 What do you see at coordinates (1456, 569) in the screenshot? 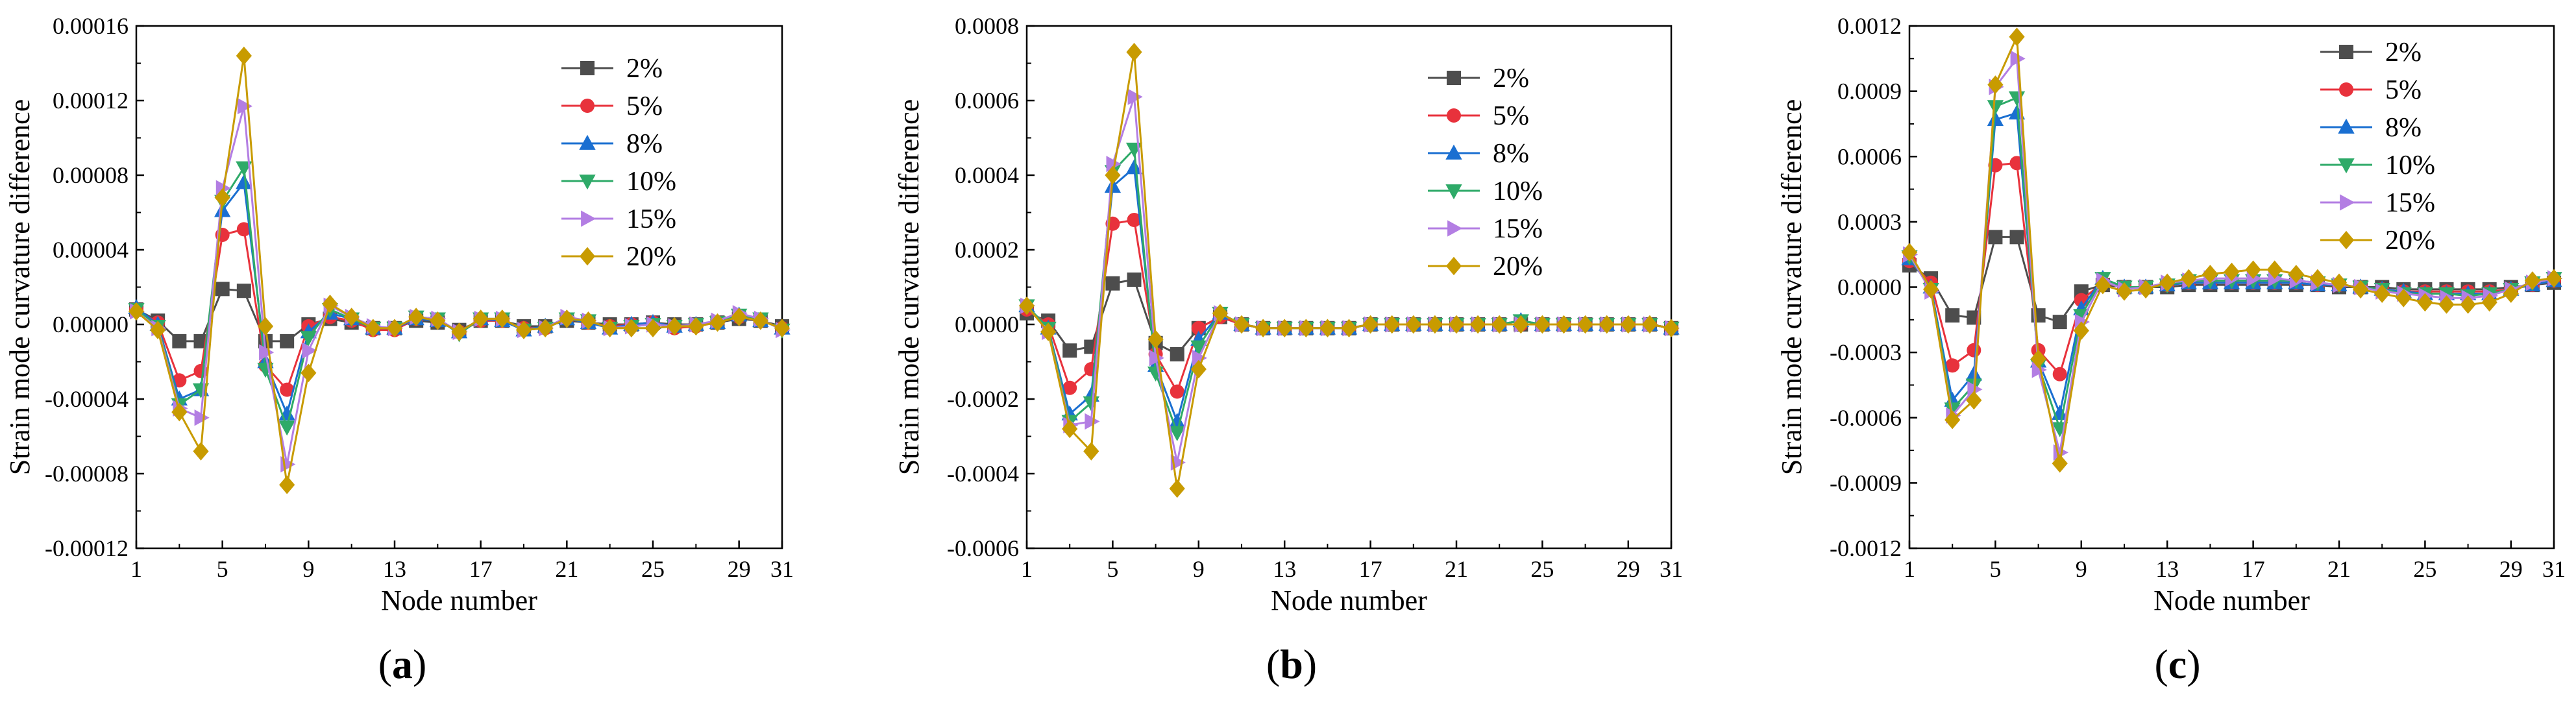
I see `x-tick-label: 21` at bounding box center [1456, 569].